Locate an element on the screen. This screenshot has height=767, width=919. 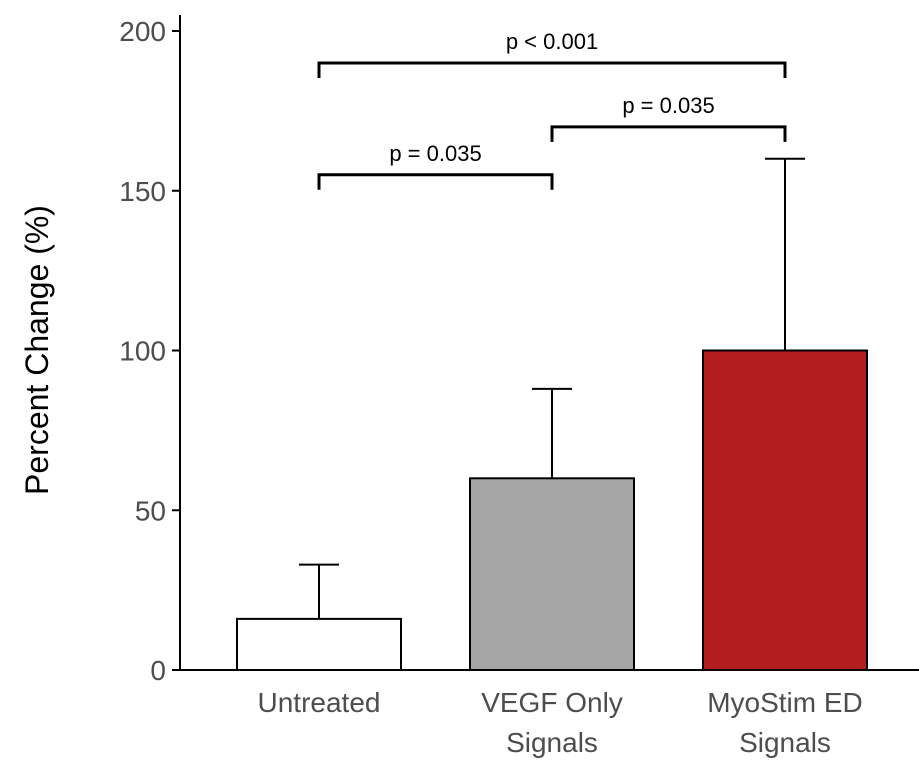
y-tick-label: 50 is located at coordinates (150, 510).